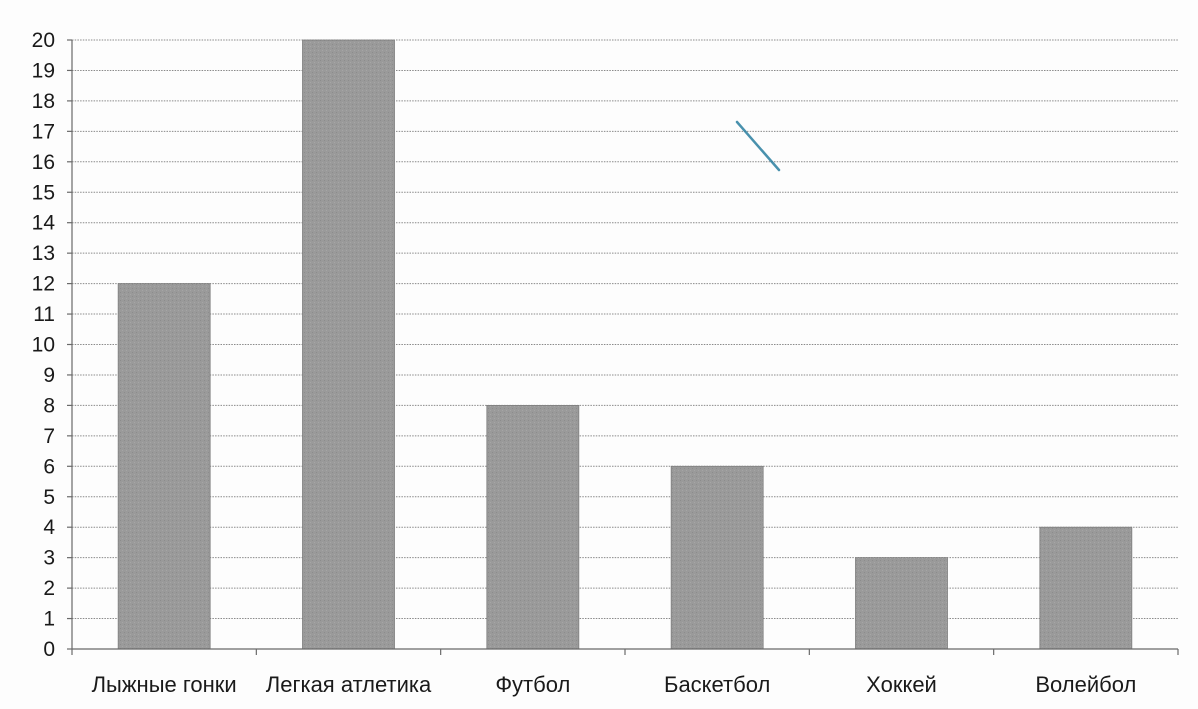 The height and width of the screenshot is (709, 1198). I want to click on x-tick-label: Футбол, so click(532, 684).